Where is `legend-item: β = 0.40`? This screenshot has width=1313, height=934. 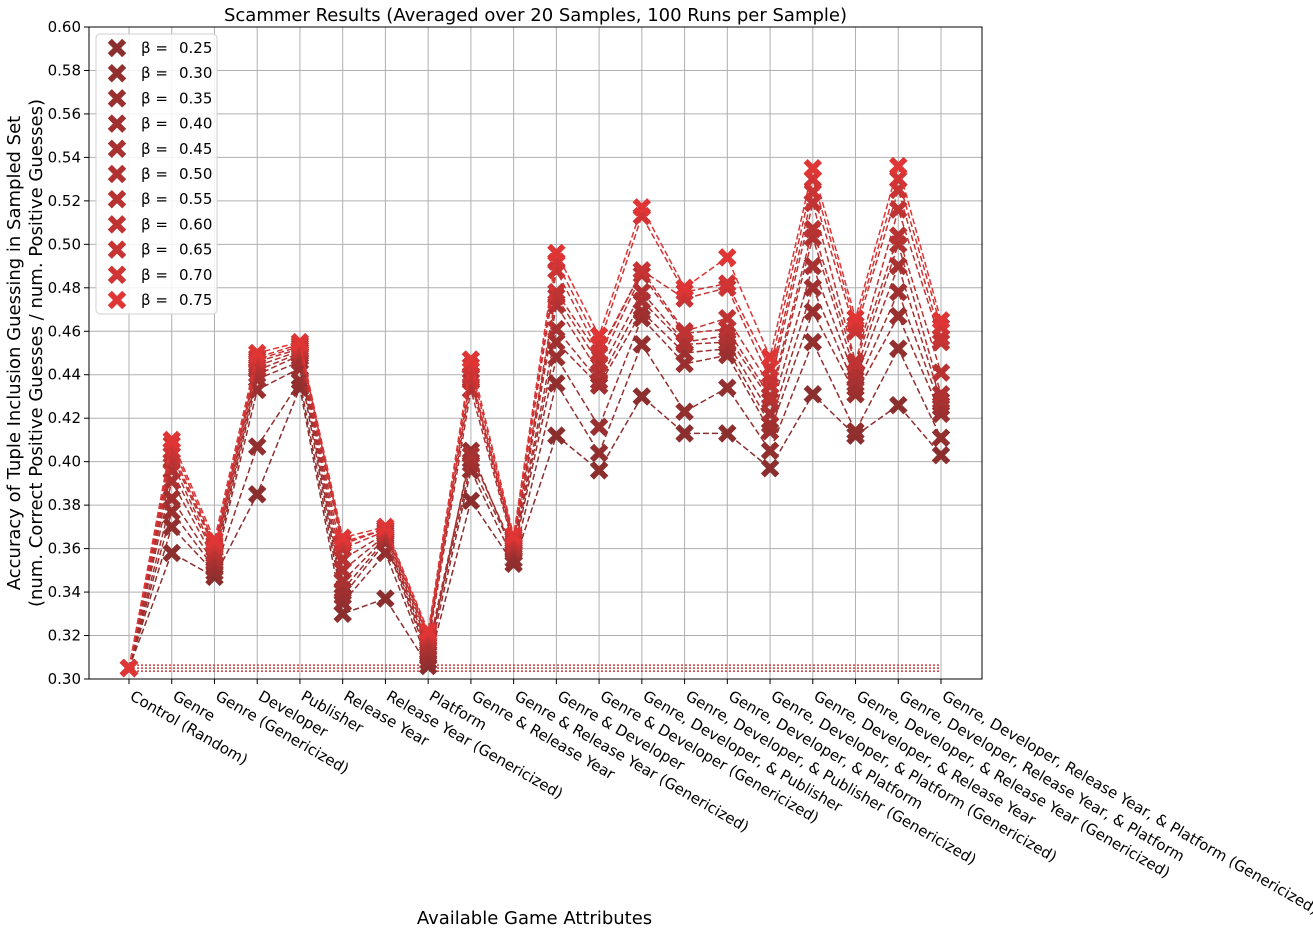 legend-item: β = 0.40 is located at coordinates (159, 123).